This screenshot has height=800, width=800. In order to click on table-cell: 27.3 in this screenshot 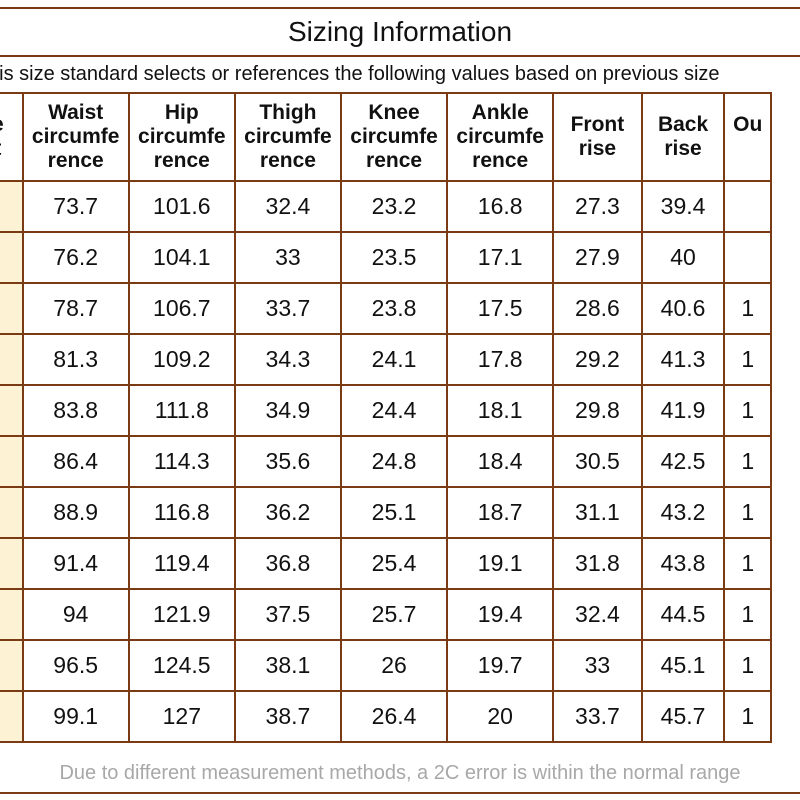, I will do `click(597, 206)`.